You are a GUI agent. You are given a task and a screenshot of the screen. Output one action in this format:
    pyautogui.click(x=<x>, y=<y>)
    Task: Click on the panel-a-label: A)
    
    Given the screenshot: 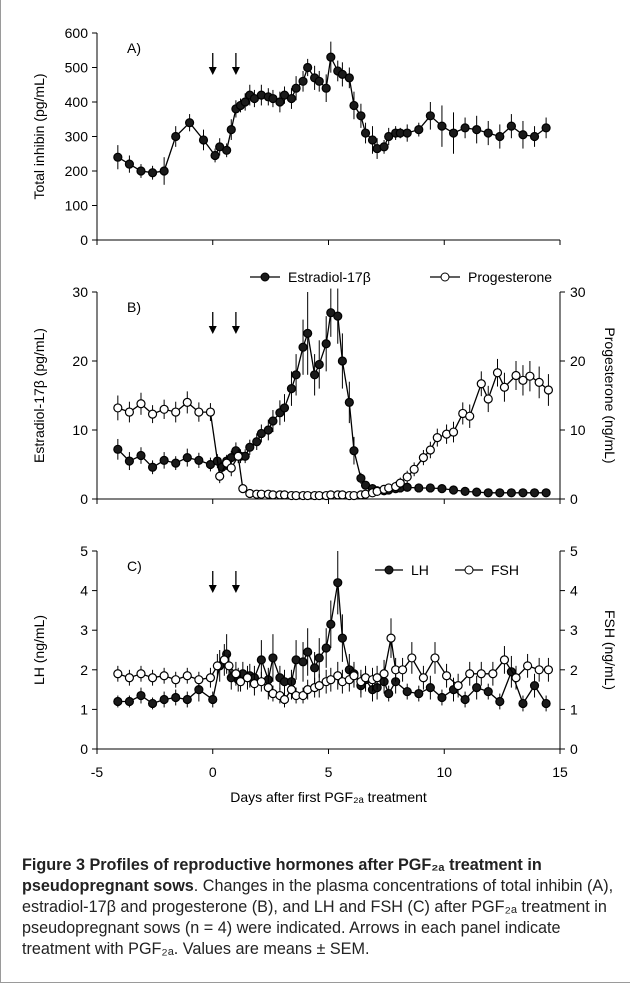 What is the action you would take?
    pyautogui.click(x=134, y=48)
    